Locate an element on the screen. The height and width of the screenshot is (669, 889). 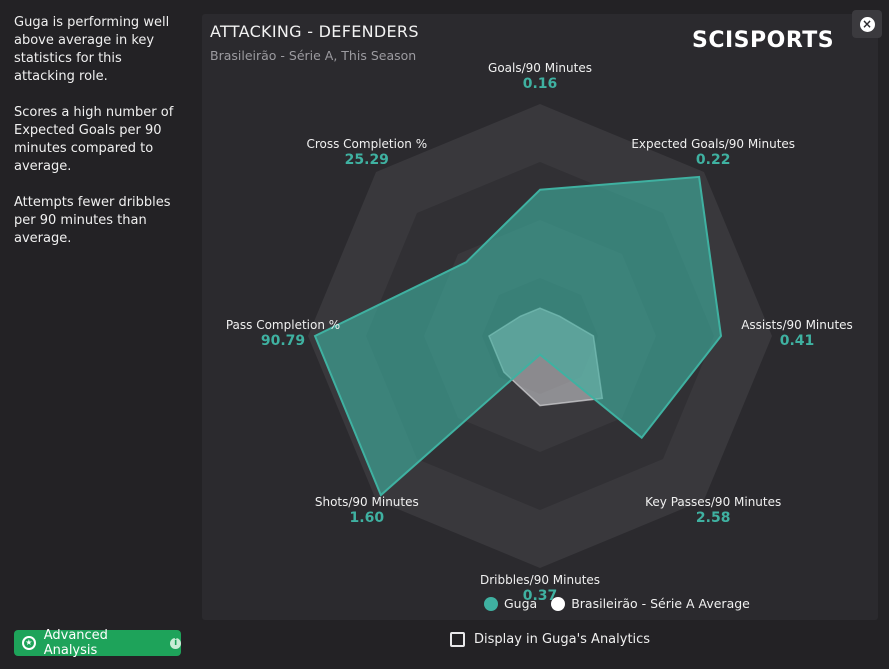
legend-item-average: Brasileirão - Série A Average is located at coordinates (650, 603).